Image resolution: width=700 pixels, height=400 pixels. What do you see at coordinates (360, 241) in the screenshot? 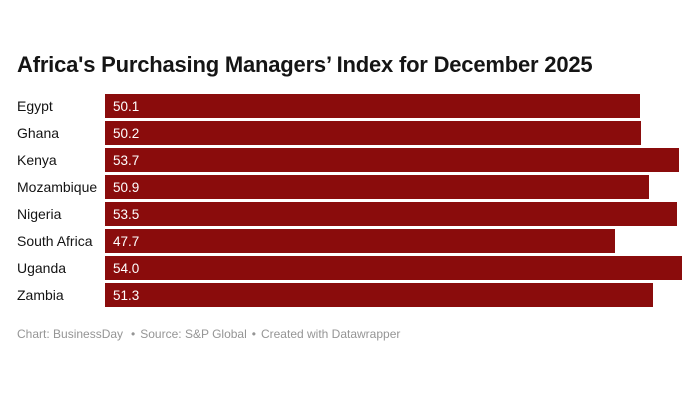
I see `bar: 47.7` at bounding box center [360, 241].